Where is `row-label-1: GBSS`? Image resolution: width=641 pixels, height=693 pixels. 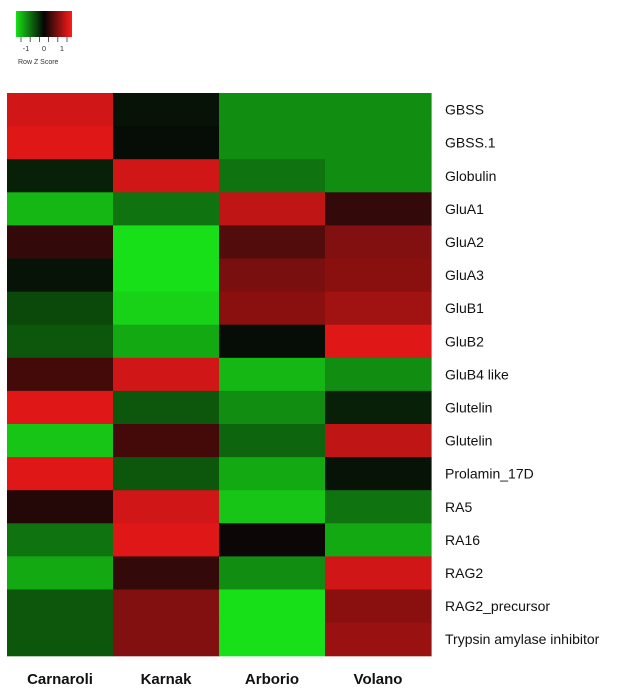 row-label-1: GBSS is located at coordinates (464, 110).